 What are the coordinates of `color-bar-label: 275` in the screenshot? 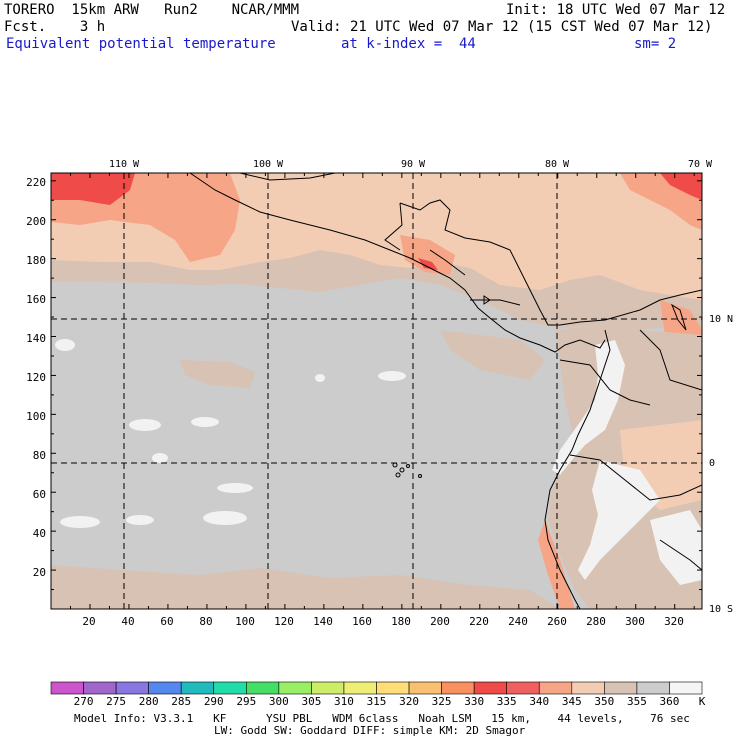 It's located at (116, 701).